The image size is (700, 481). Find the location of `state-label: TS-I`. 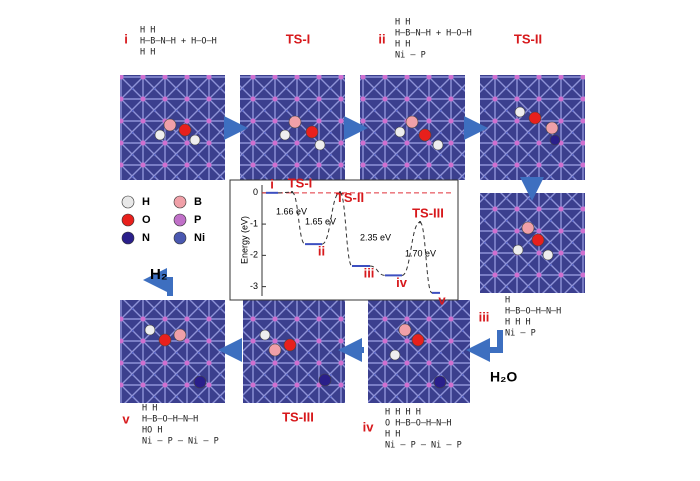

state-label: TS-I is located at coordinates (300, 183).